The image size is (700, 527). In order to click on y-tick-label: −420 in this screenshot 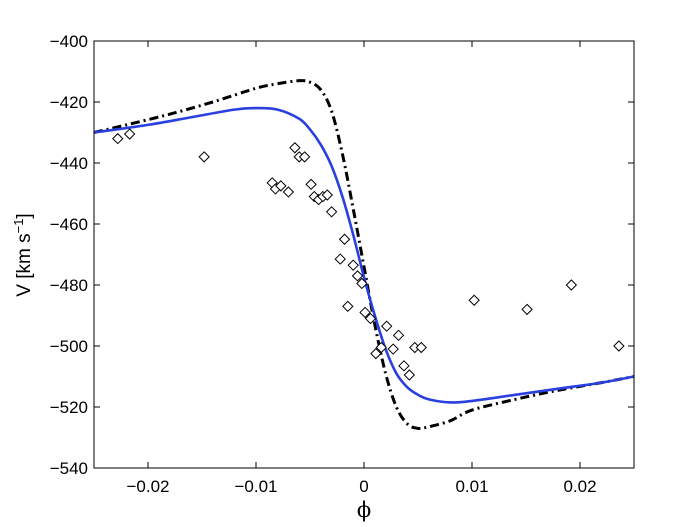, I will do `click(69, 102)`.